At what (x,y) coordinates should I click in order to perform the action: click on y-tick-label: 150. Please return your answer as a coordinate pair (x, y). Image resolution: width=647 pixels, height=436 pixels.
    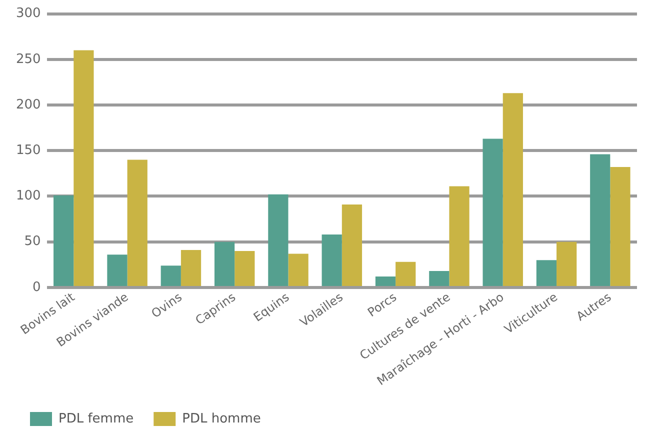
    Looking at the image, I should click on (28, 150).